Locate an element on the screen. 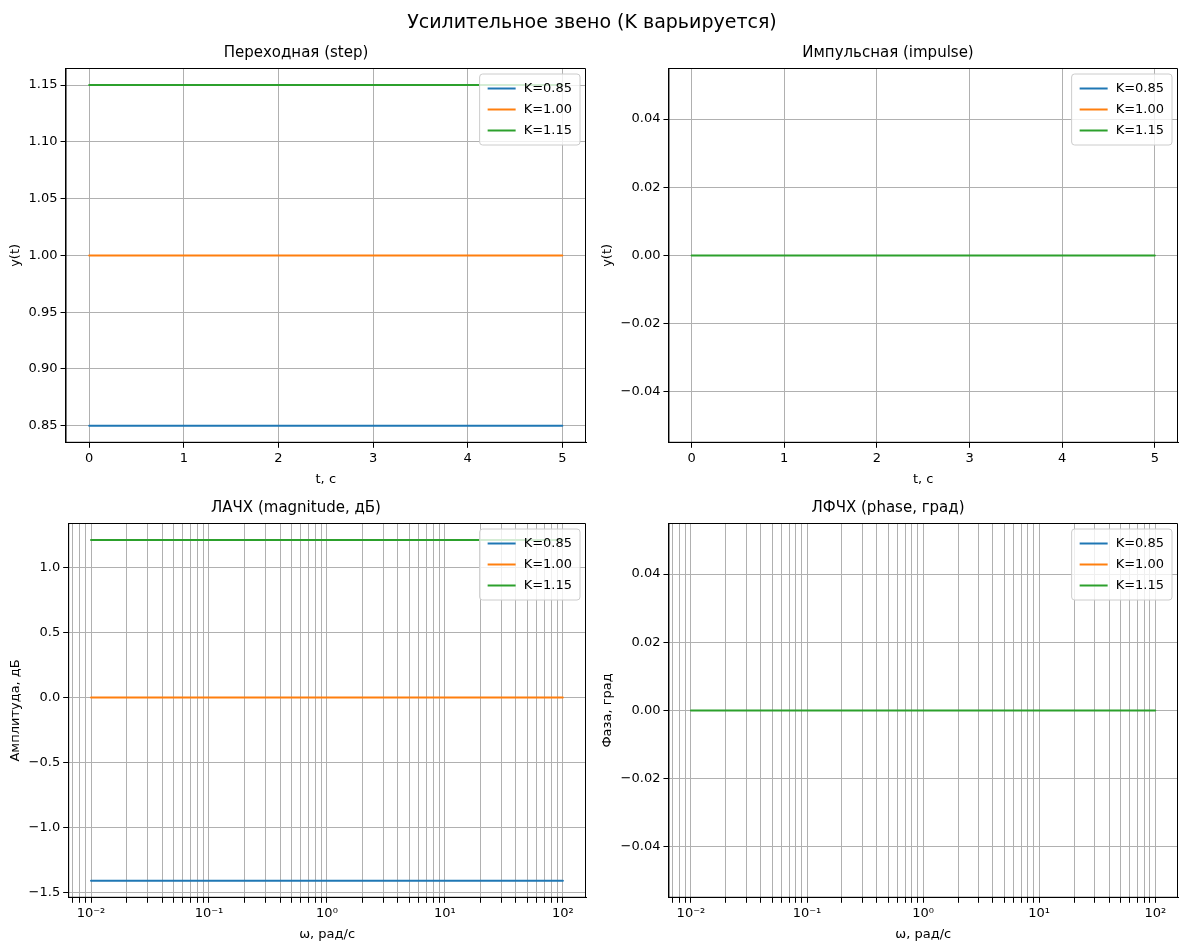  y-tick-label: 1.00 is located at coordinates (43, 254).